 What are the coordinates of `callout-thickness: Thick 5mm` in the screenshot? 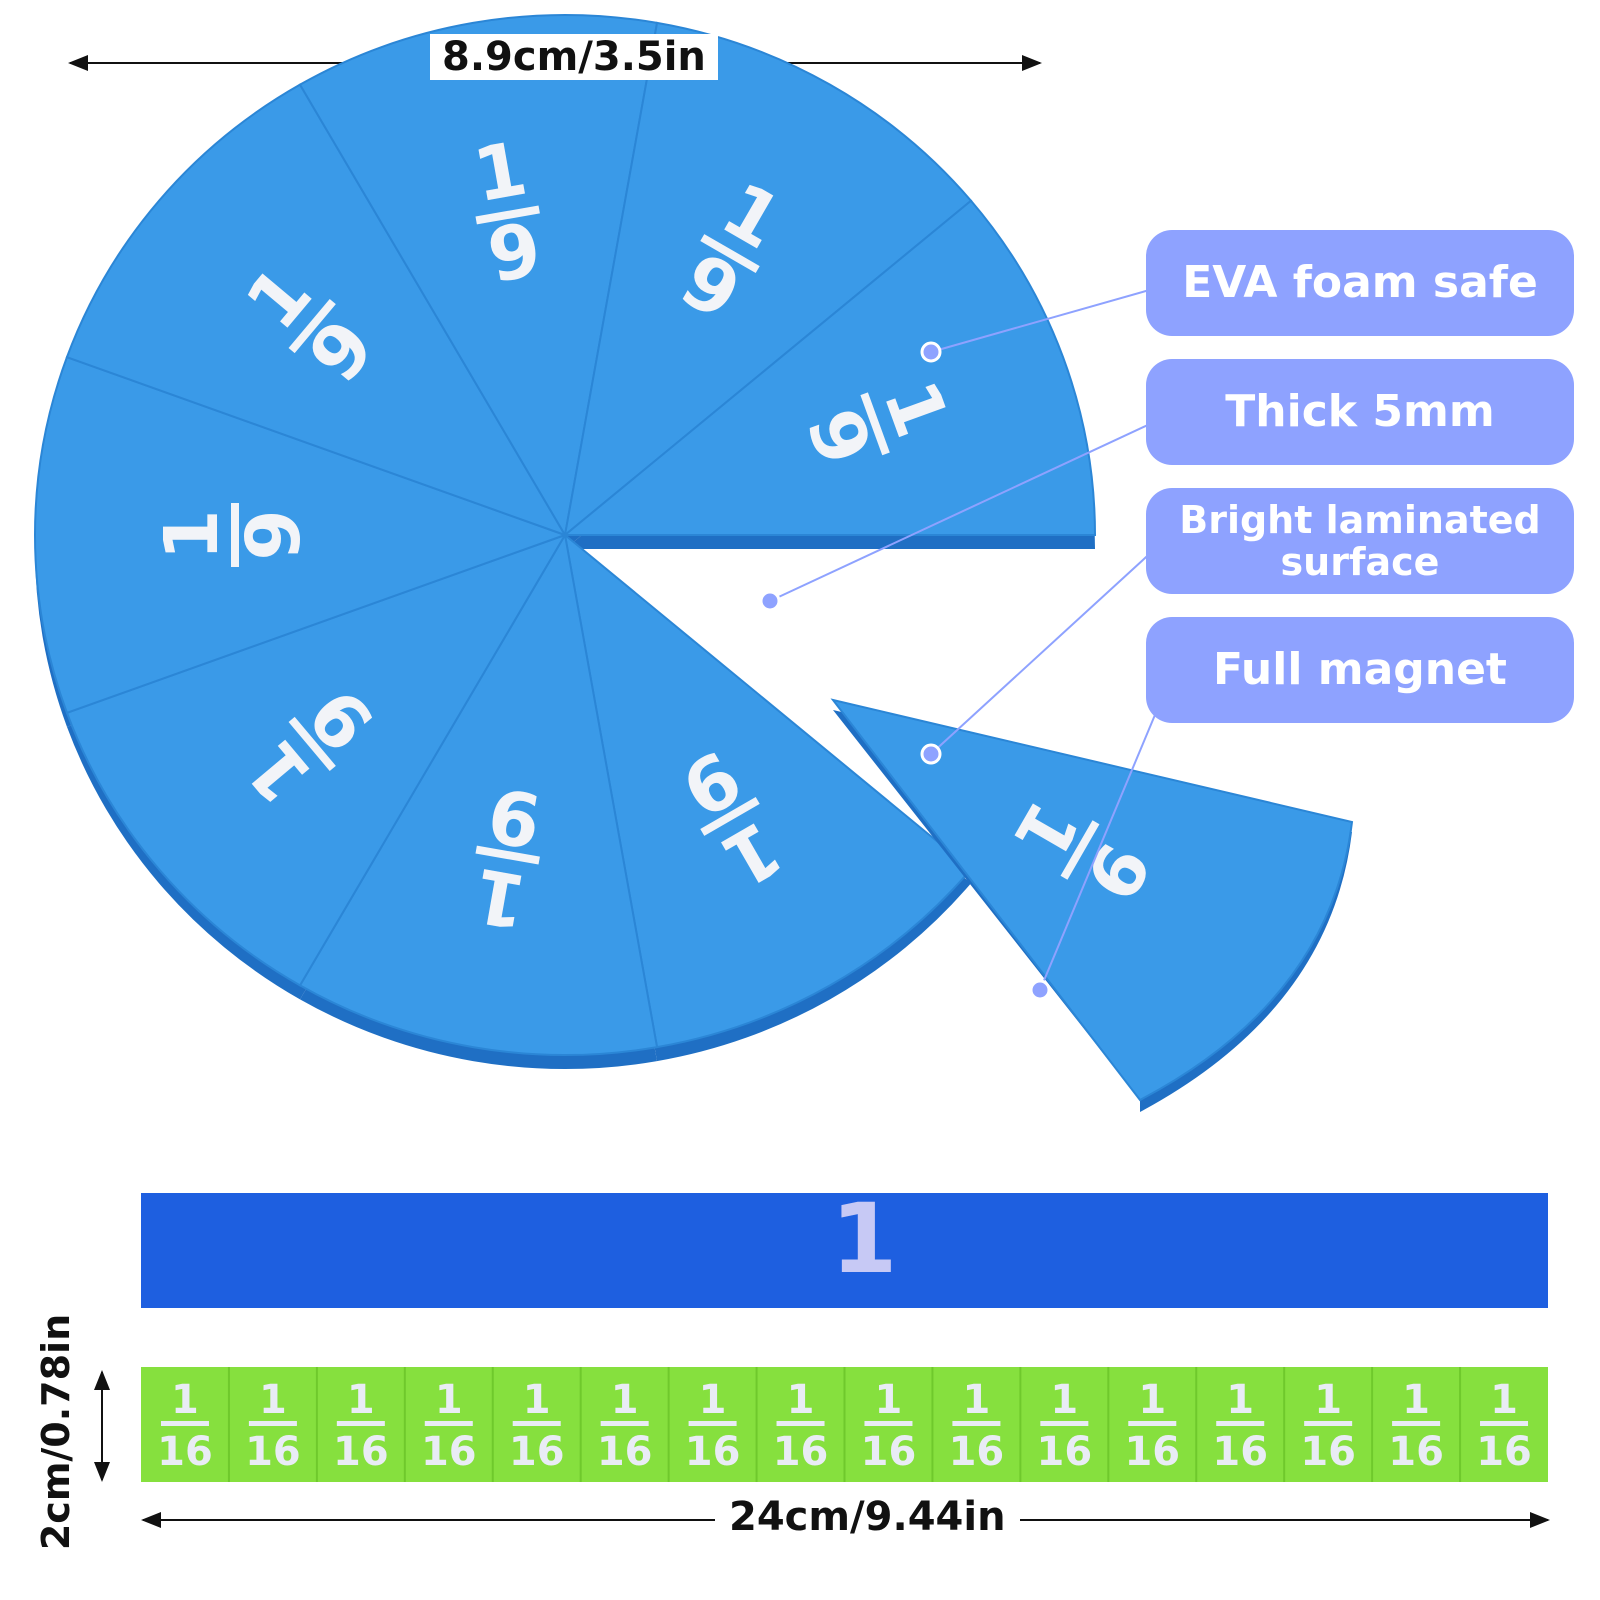 It's located at (1360, 412).